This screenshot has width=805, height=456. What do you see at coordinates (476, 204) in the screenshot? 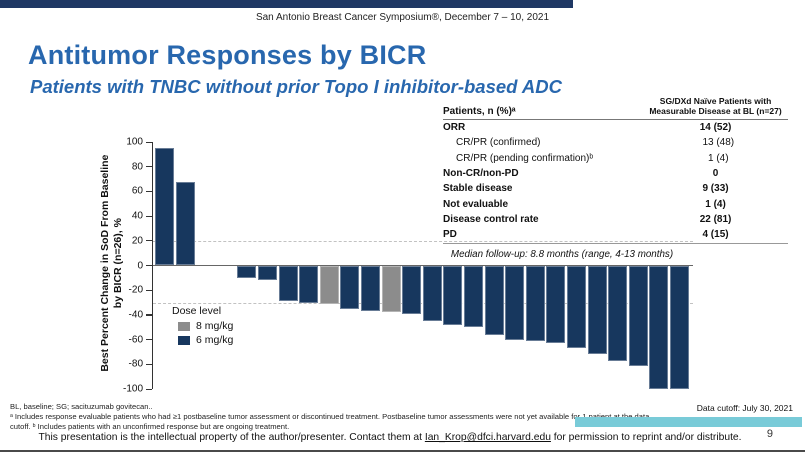
I see `row-label: Not evaluable` at bounding box center [476, 204].